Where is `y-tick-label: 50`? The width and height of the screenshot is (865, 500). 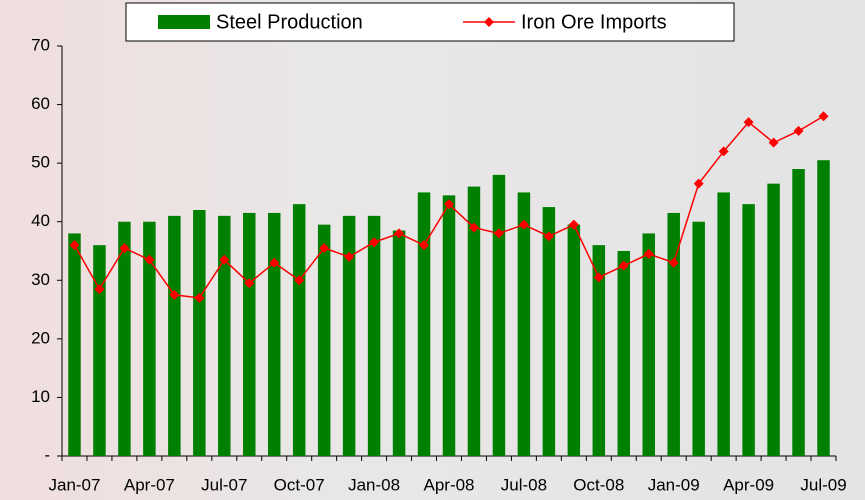
y-tick-label: 50 is located at coordinates (40, 162).